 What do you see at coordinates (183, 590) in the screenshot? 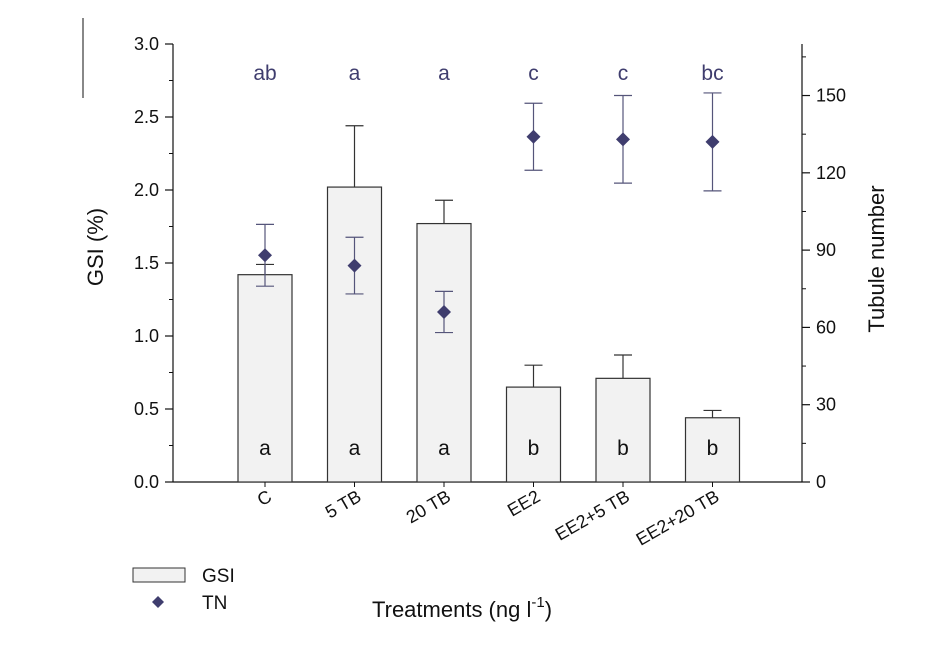
I see `legend: GSI TN` at bounding box center [183, 590].